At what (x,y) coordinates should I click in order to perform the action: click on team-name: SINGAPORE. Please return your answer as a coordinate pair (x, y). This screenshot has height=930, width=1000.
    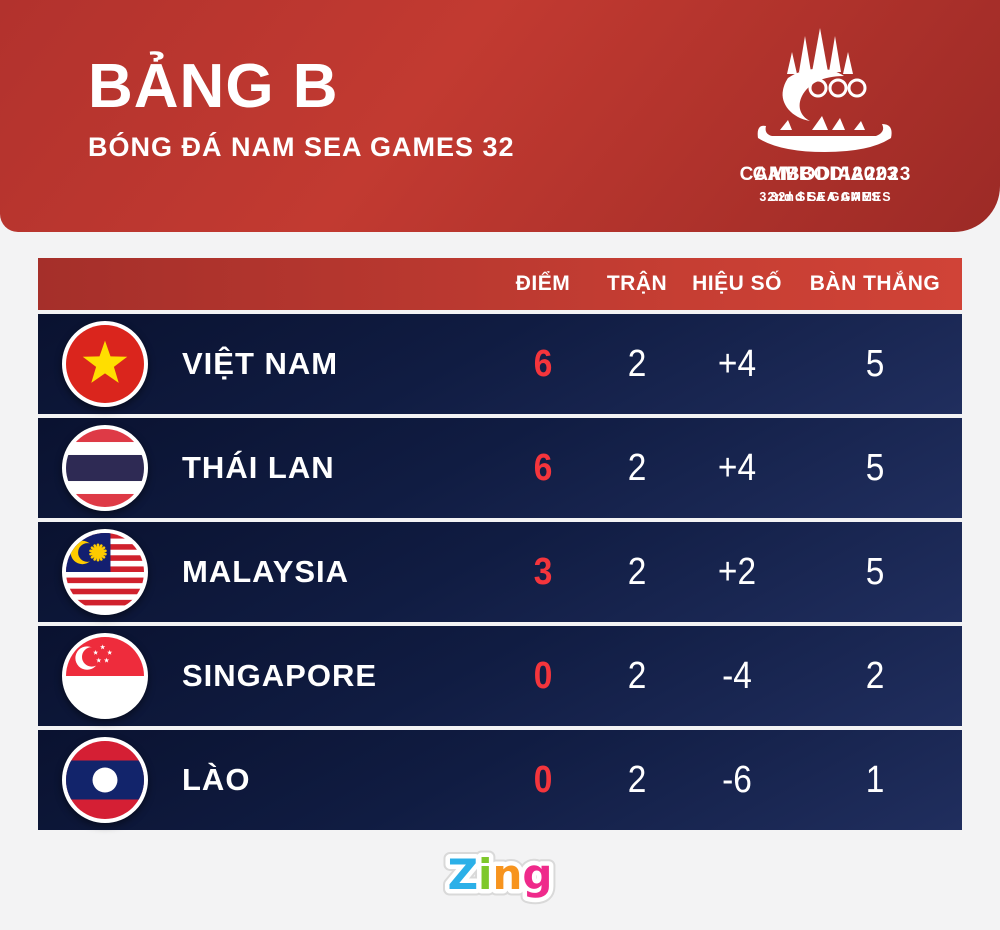
    Looking at the image, I should click on (280, 675).